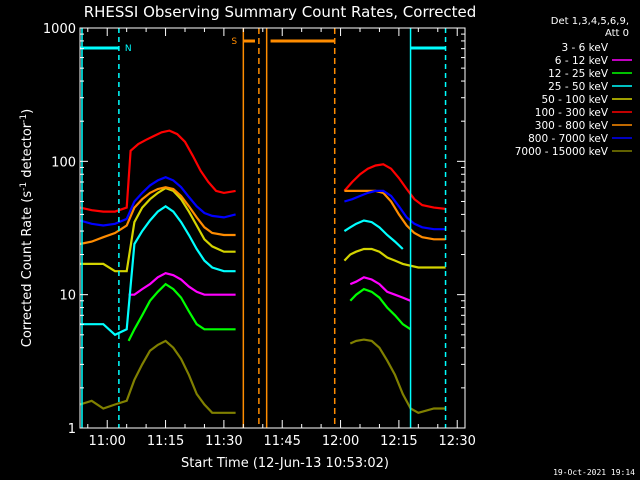 The image size is (640, 480). I want to click on legend-label-0: 3 - 6 keV, so click(584, 48).